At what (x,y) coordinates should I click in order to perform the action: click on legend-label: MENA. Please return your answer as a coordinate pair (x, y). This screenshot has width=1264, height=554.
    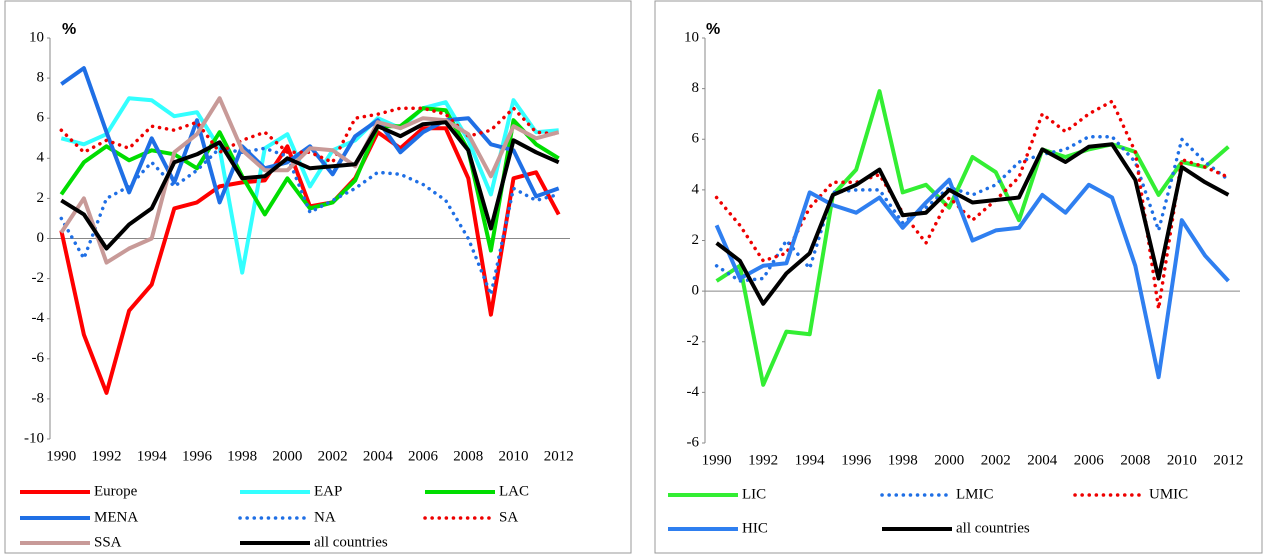
    Looking at the image, I should click on (116, 517).